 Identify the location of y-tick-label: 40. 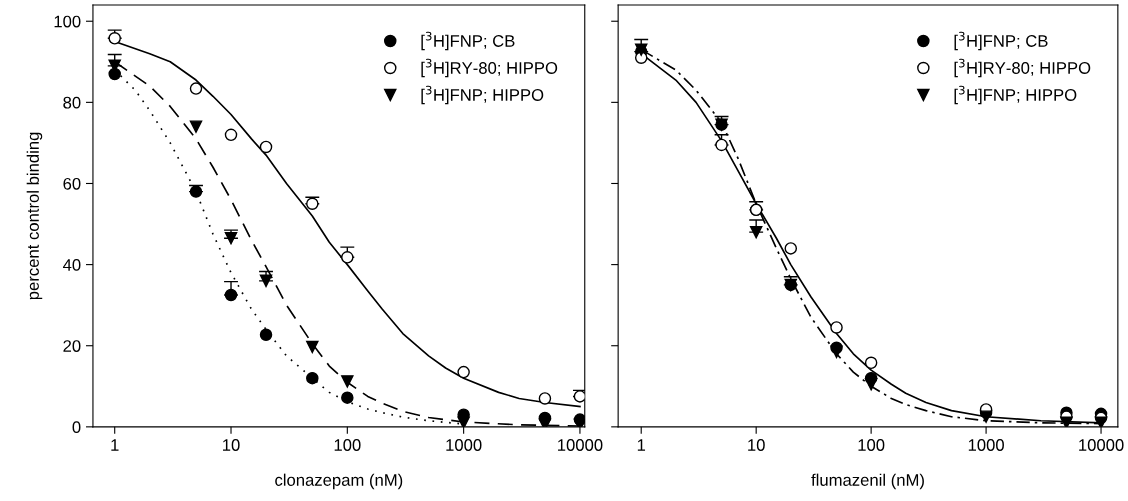
(71, 265).